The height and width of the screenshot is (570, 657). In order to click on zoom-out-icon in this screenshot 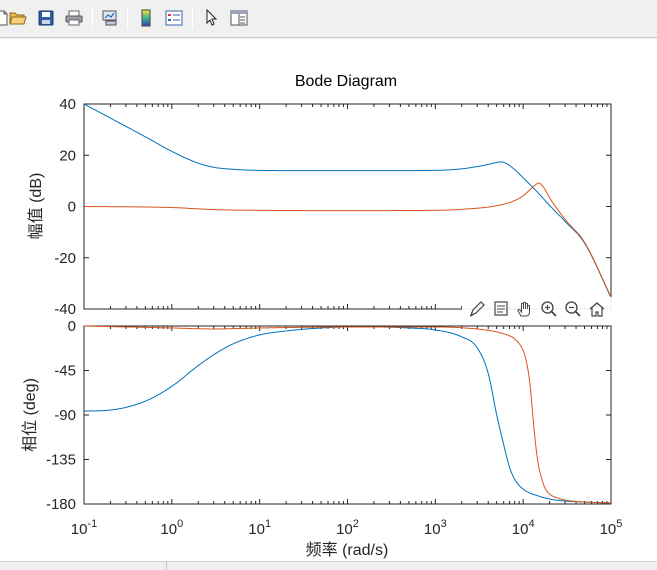, I will do `click(573, 309)`.